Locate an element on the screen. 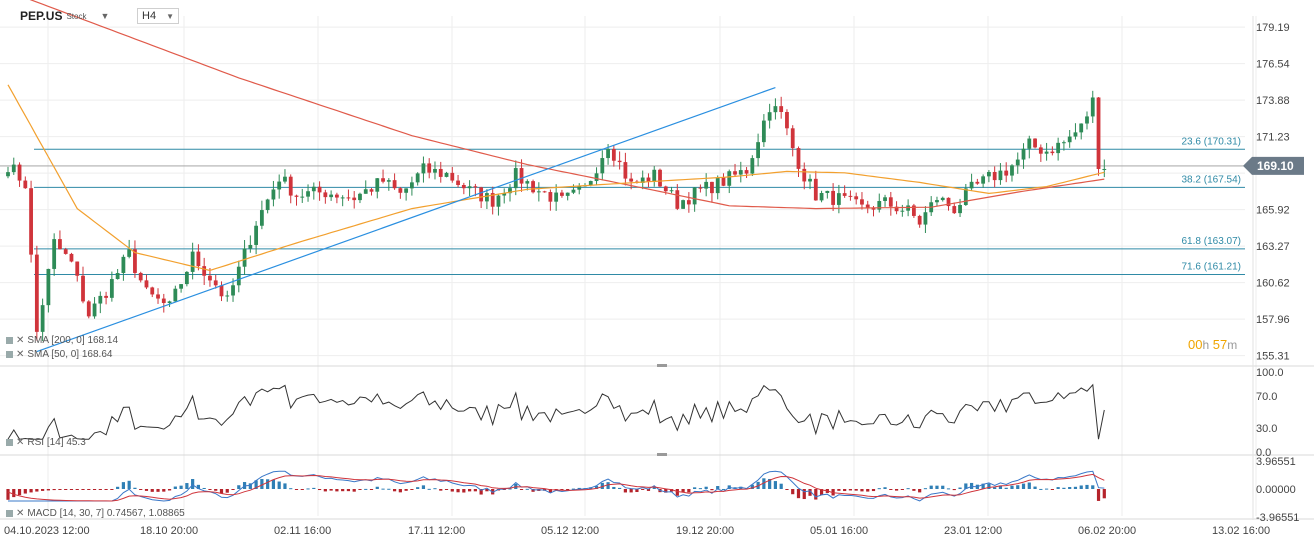  y-tick-label: 165.92 is located at coordinates (1273, 211).